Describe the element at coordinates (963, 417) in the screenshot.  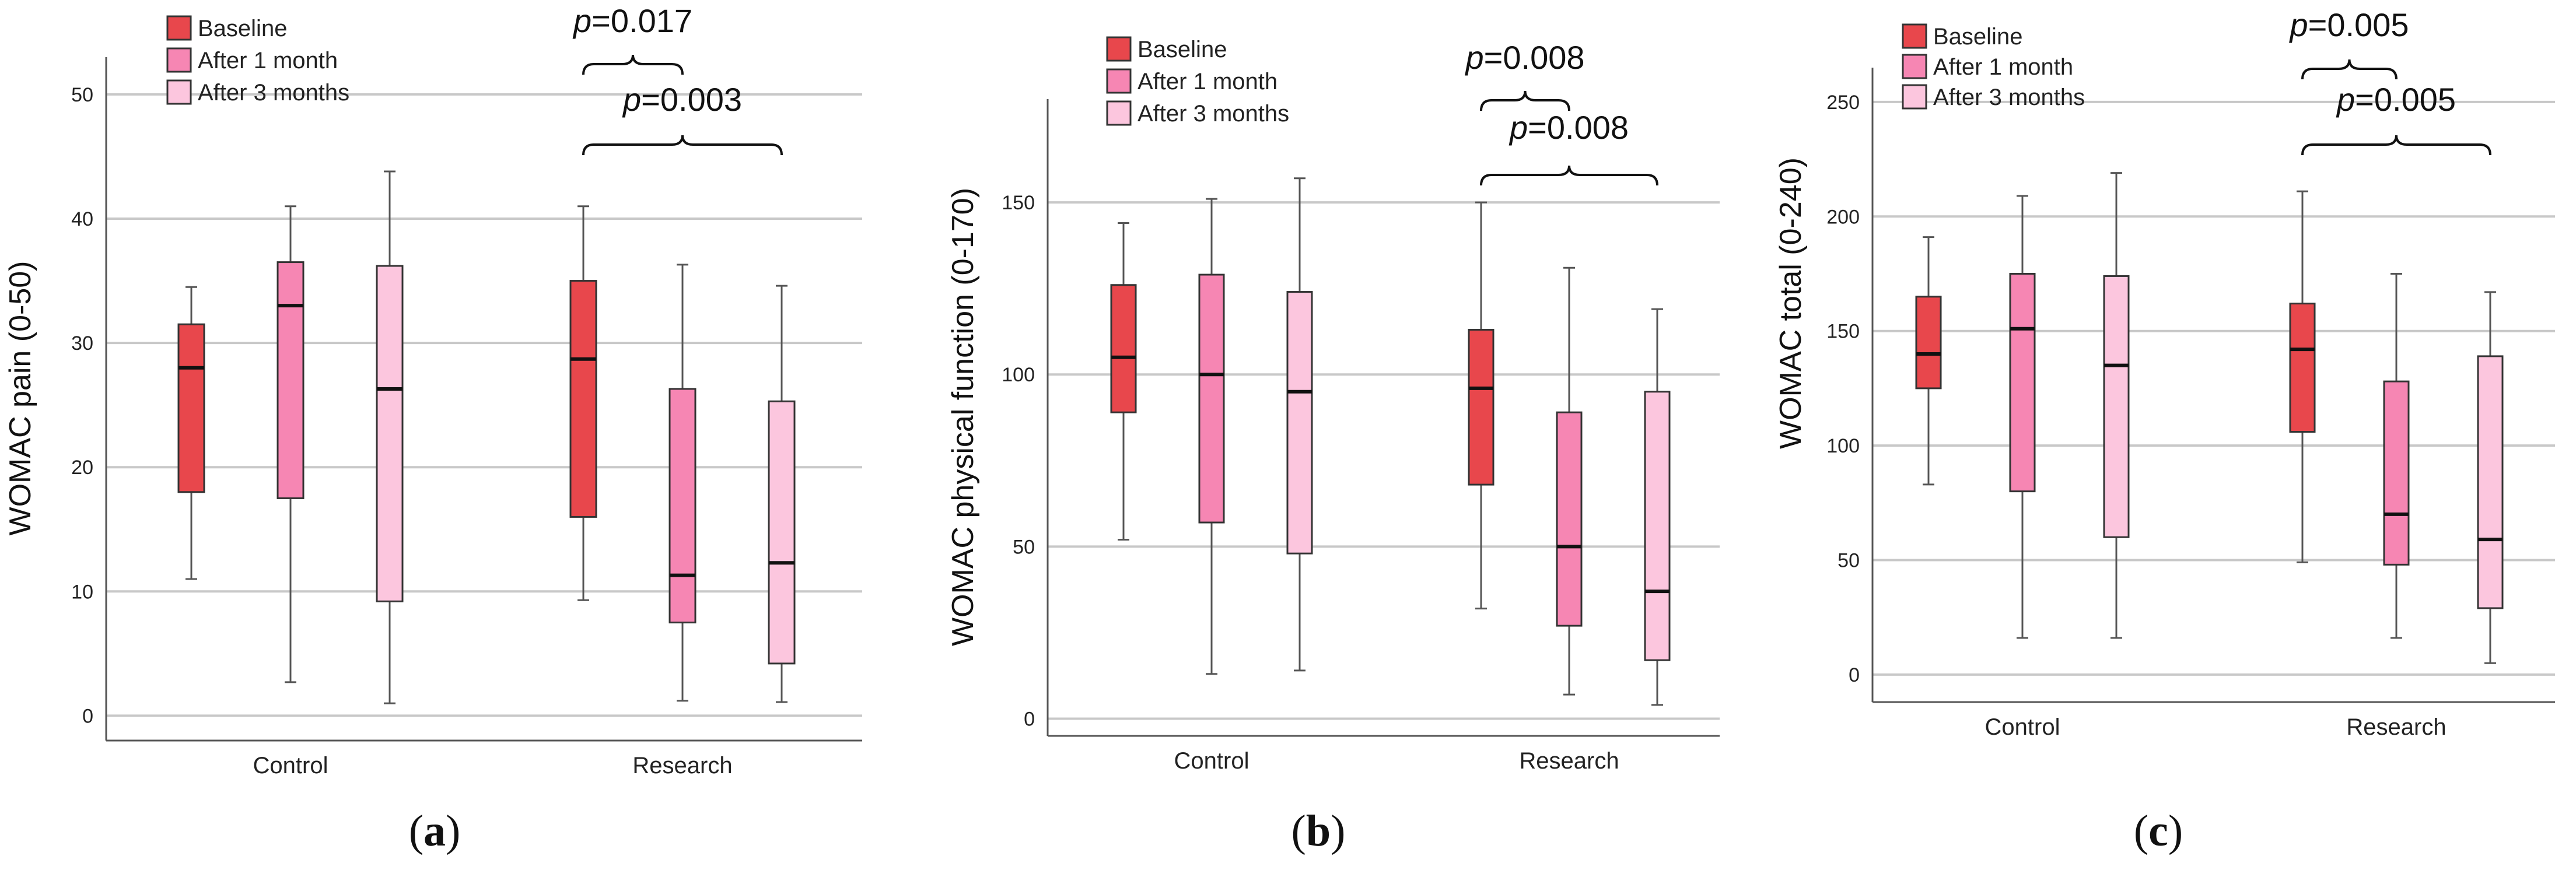
I see `y-axis-label: WOMAC physical function (0-170)` at that location.